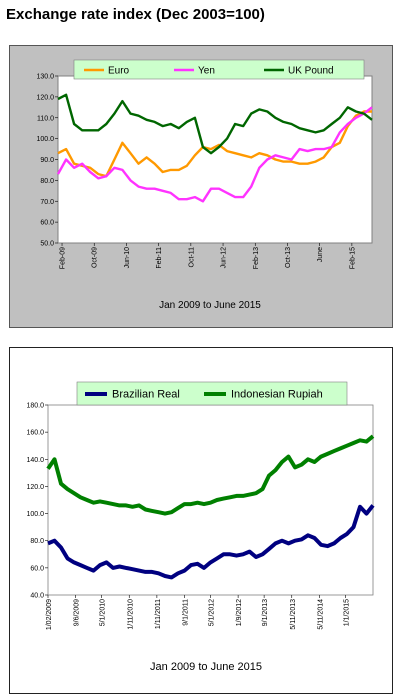 The image size is (415, 698). Describe the element at coordinates (352, 258) in the screenshot. I see `x-tick-label: Feb-15` at that location.